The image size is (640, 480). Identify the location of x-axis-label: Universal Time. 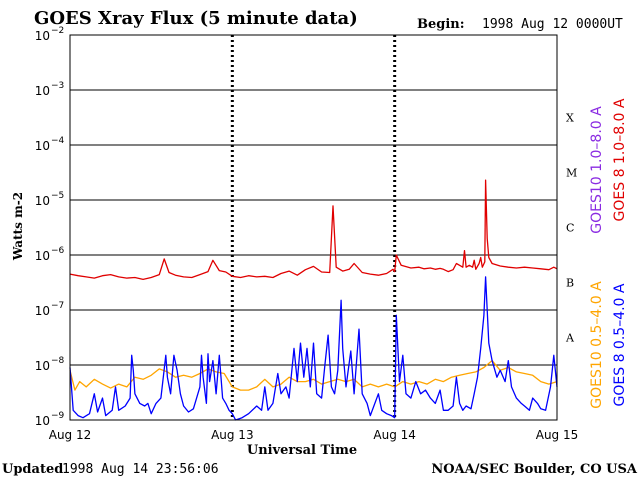
(302, 450).